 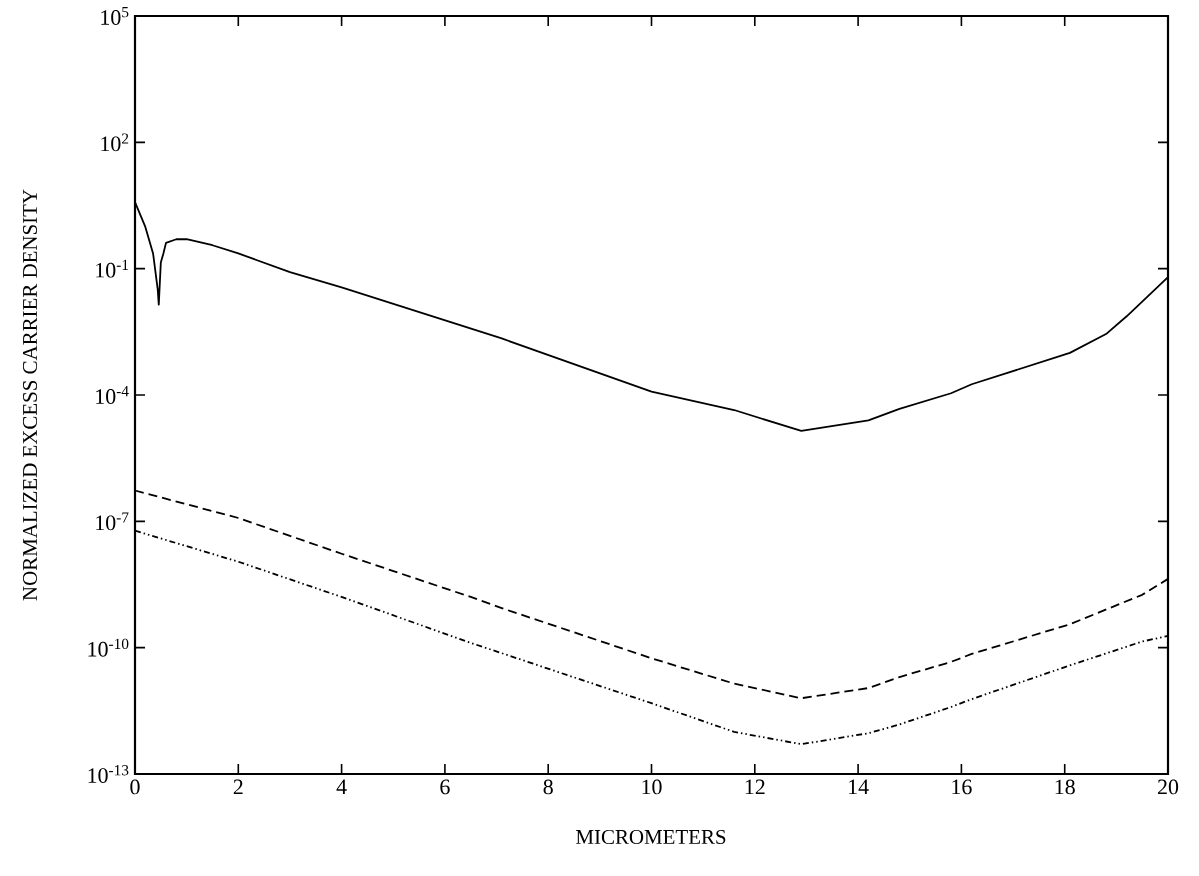 What do you see at coordinates (1065, 787) in the screenshot?
I see `x-tick-label: 18` at bounding box center [1065, 787].